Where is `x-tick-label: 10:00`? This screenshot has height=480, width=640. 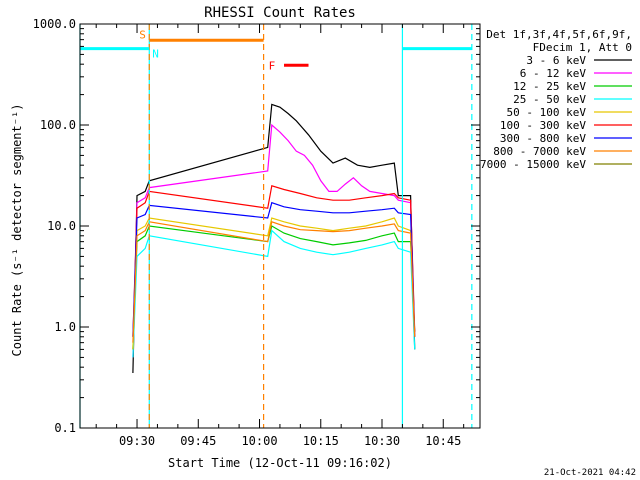 x-tick-label: 10:00 is located at coordinates (259, 441).